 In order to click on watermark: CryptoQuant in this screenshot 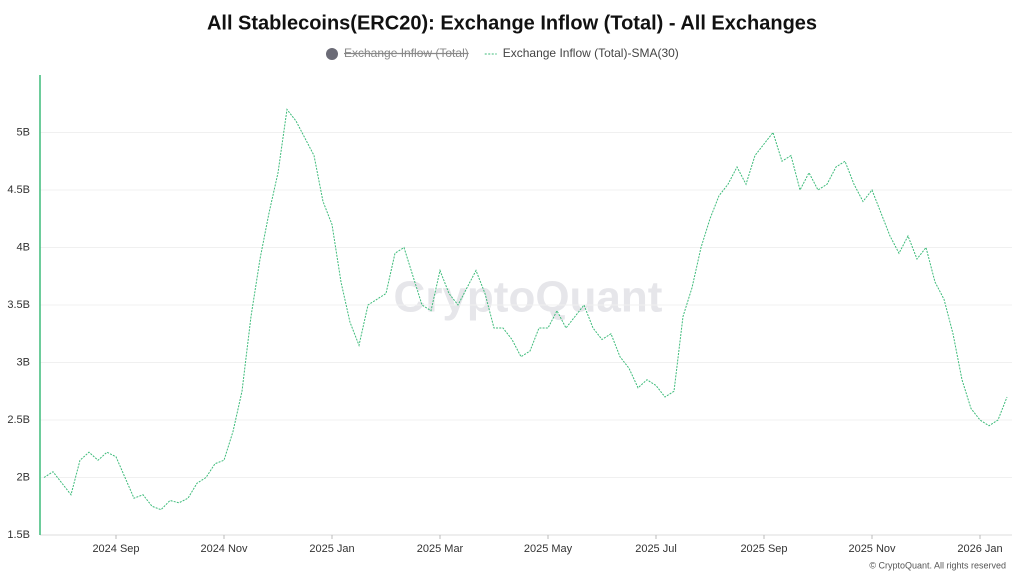, I will do `click(528, 297)`.